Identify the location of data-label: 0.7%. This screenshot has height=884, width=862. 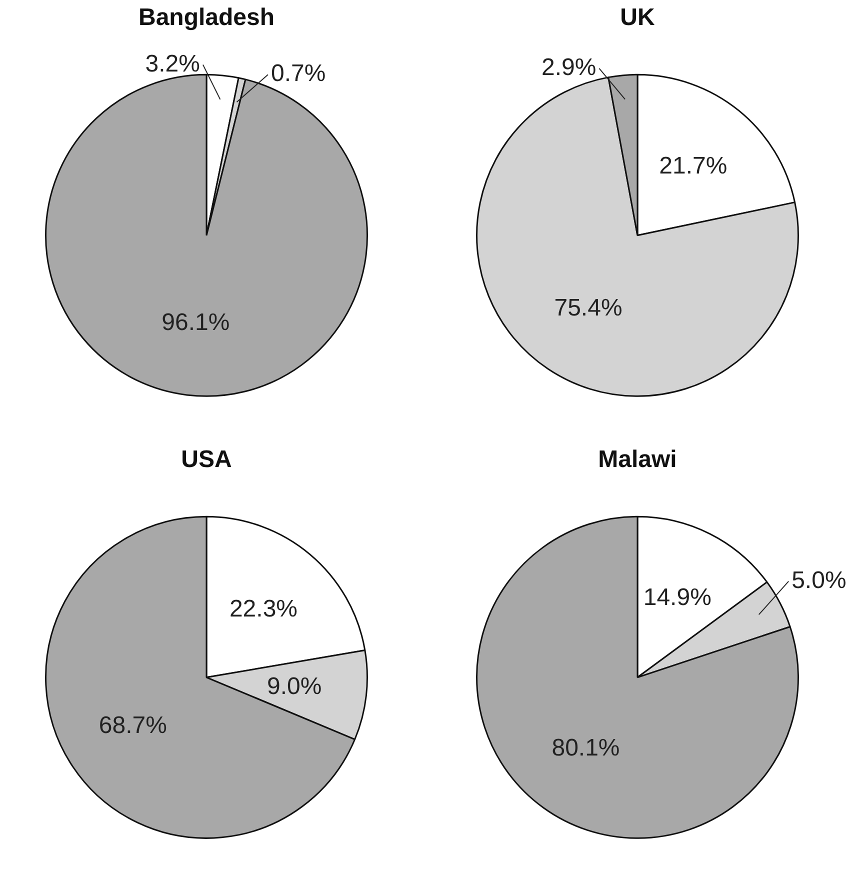
(298, 74).